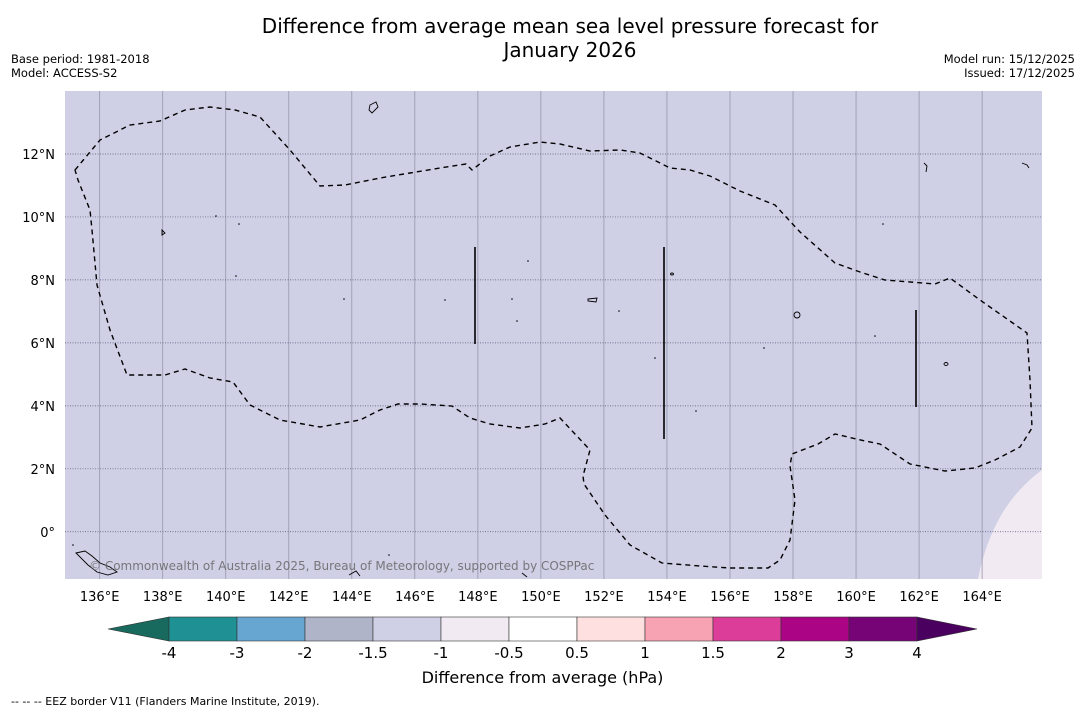 This screenshot has width=1085, height=713. What do you see at coordinates (793, 597) in the screenshot?
I see `longitude-label: 158°E` at bounding box center [793, 597].